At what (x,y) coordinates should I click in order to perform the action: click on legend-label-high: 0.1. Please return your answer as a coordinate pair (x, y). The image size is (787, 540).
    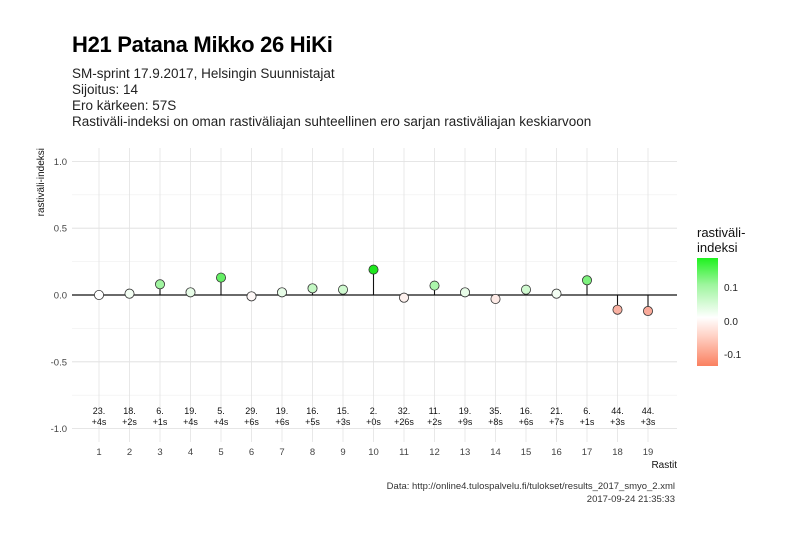
    Looking at the image, I should click on (731, 288).